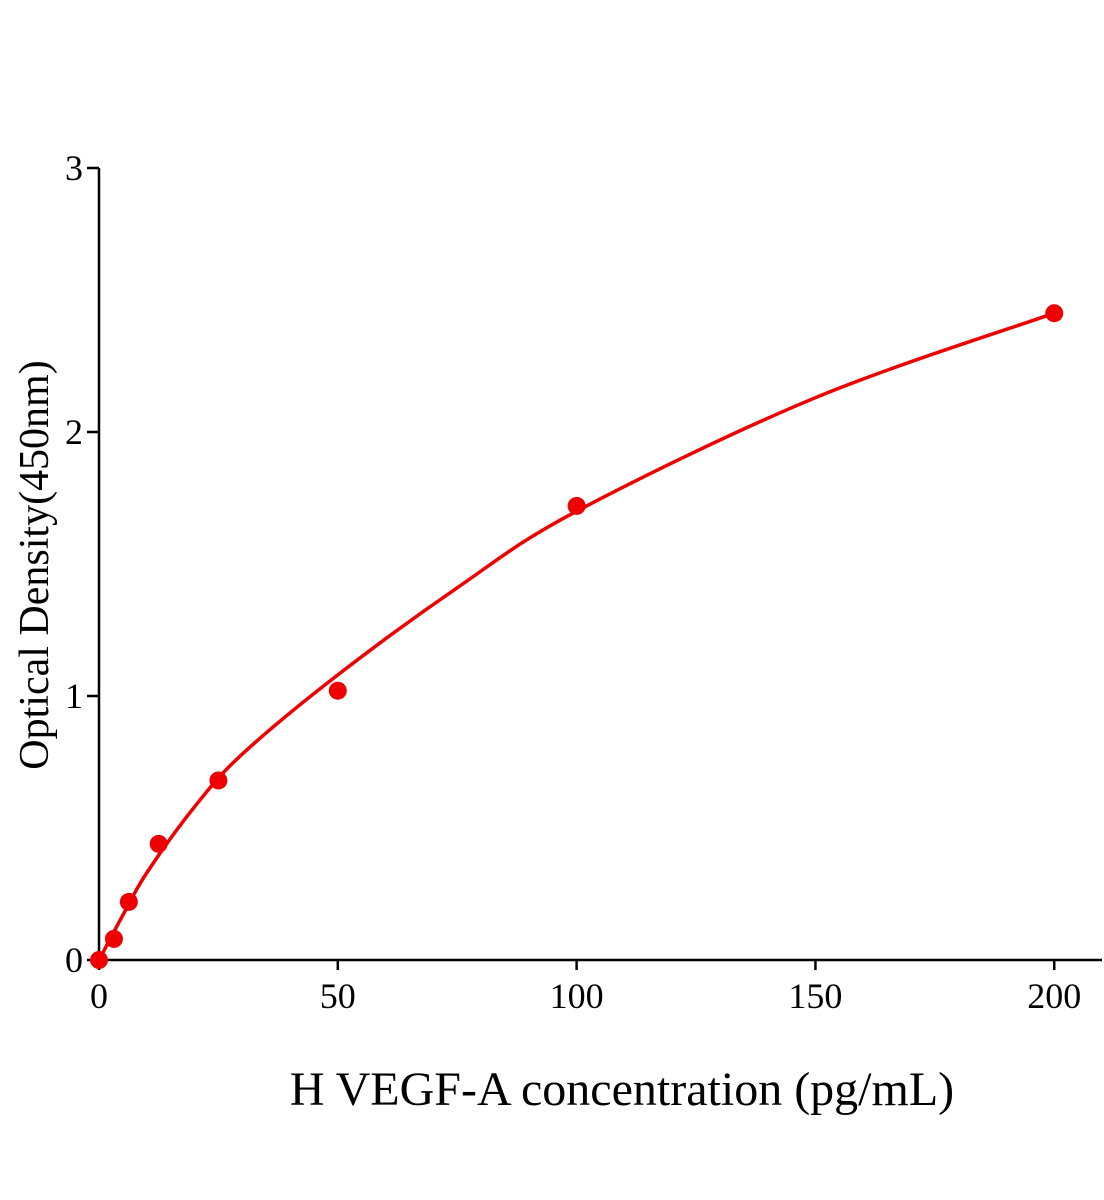 Image resolution: width=1104 pixels, height=1200 pixels. What do you see at coordinates (577, 996) in the screenshot?
I see `x-tick-label: 100` at bounding box center [577, 996].